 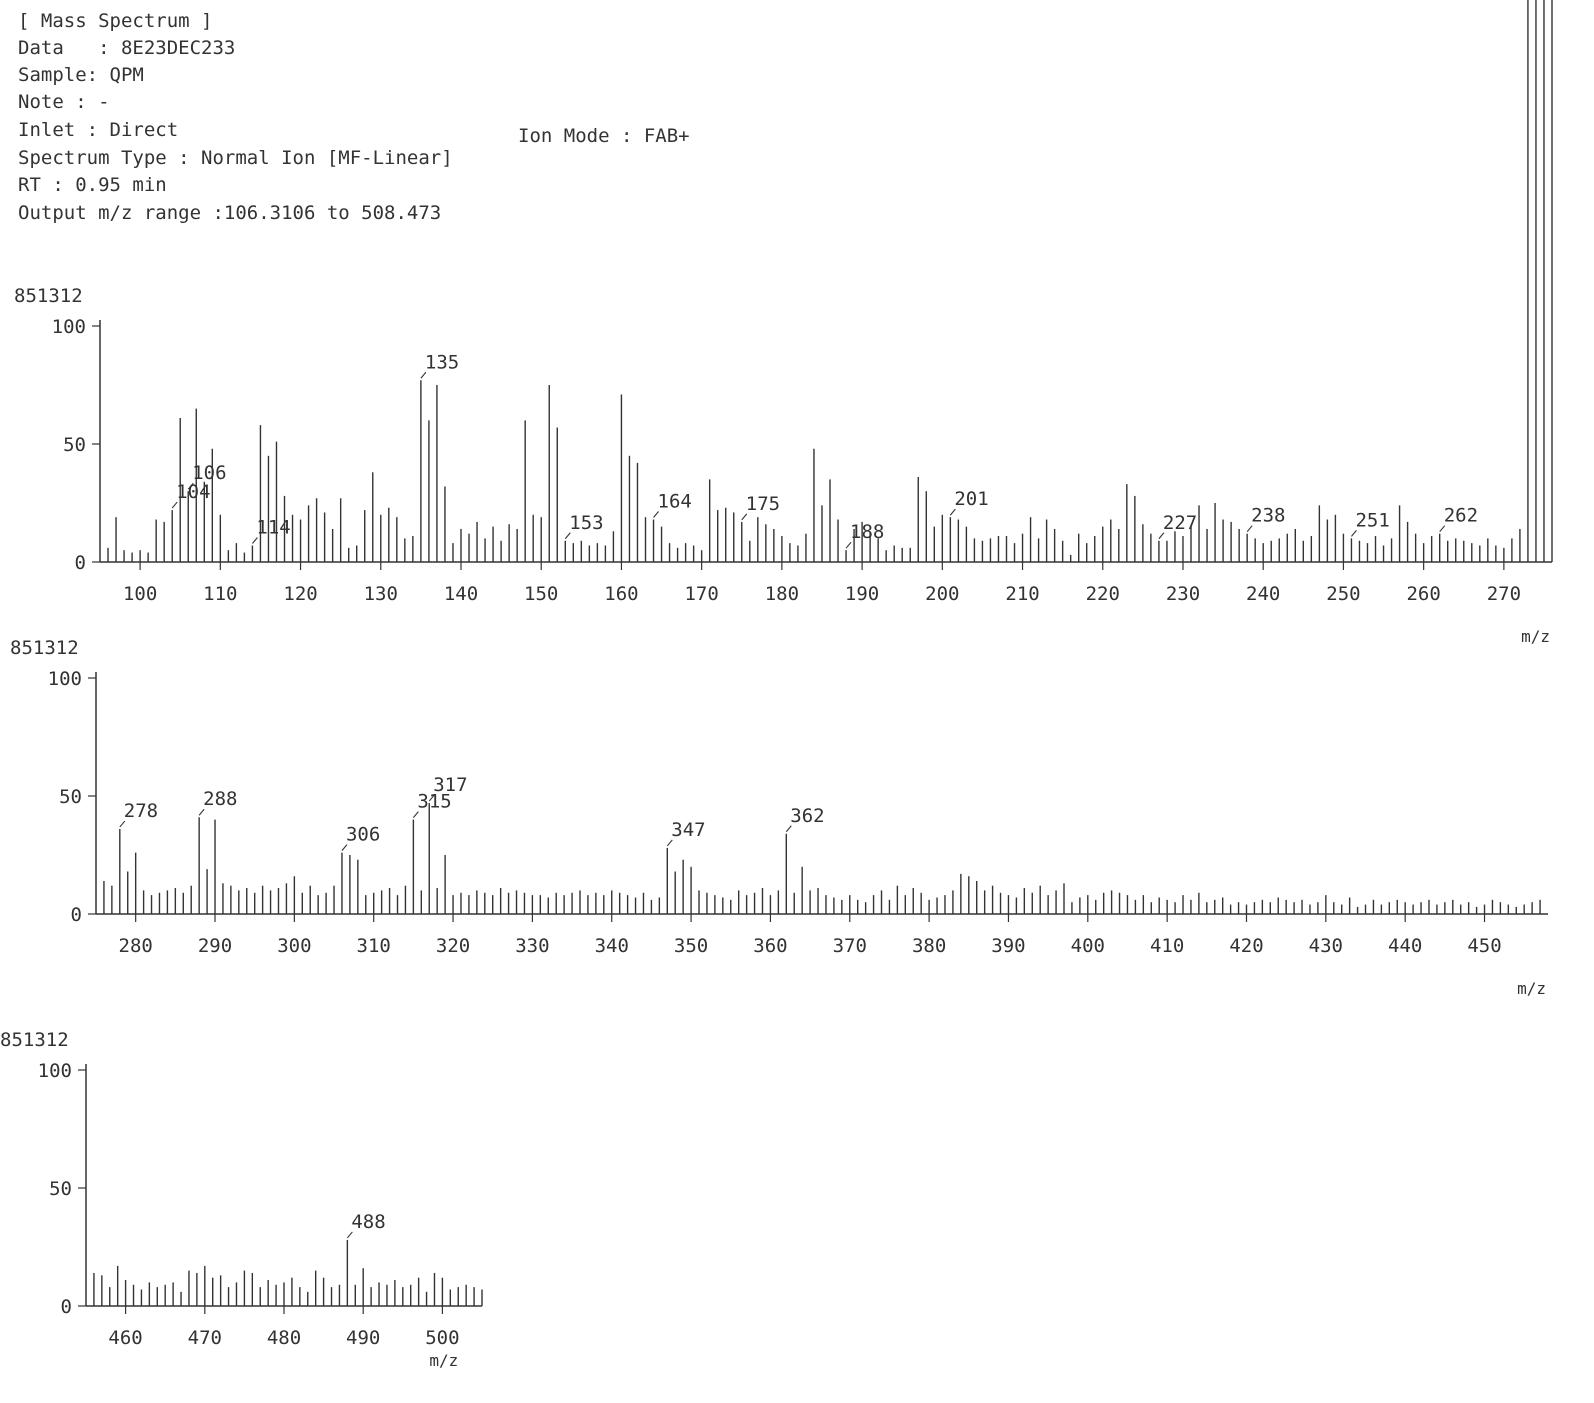 What do you see at coordinates (1088, 946) in the screenshot?
I see `x-tick-label: 400` at bounding box center [1088, 946].